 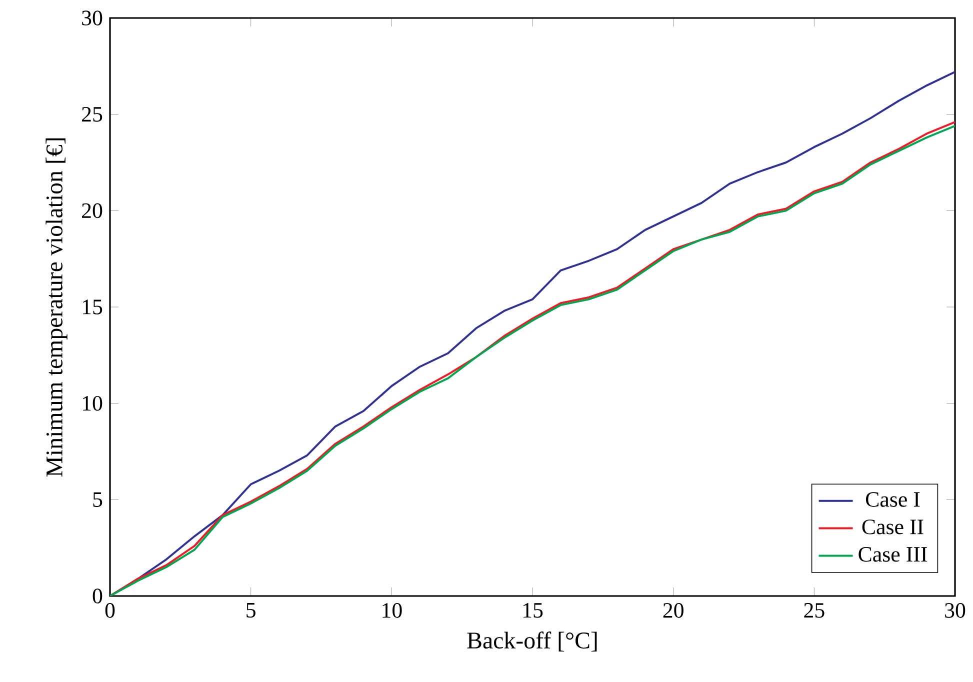 What do you see at coordinates (92, 307) in the screenshot?
I see `y-tick-label: 15` at bounding box center [92, 307].